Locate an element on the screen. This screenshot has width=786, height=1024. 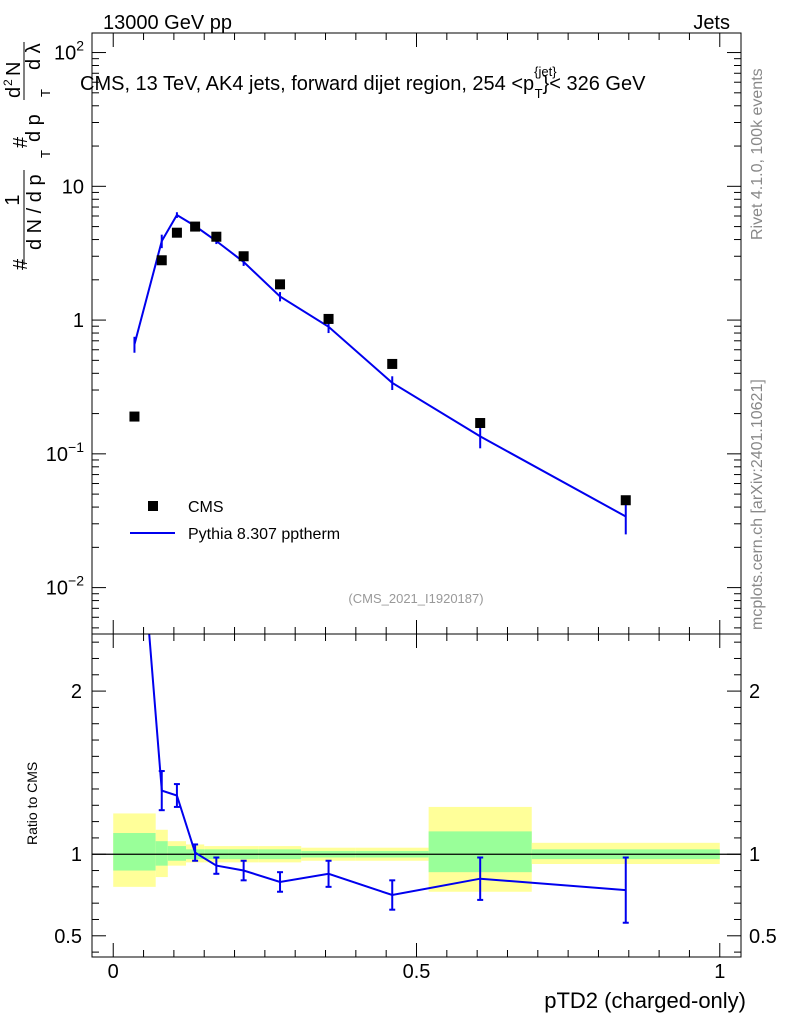
ratio-y-tick-label: 1 is located at coordinates (76, 855).